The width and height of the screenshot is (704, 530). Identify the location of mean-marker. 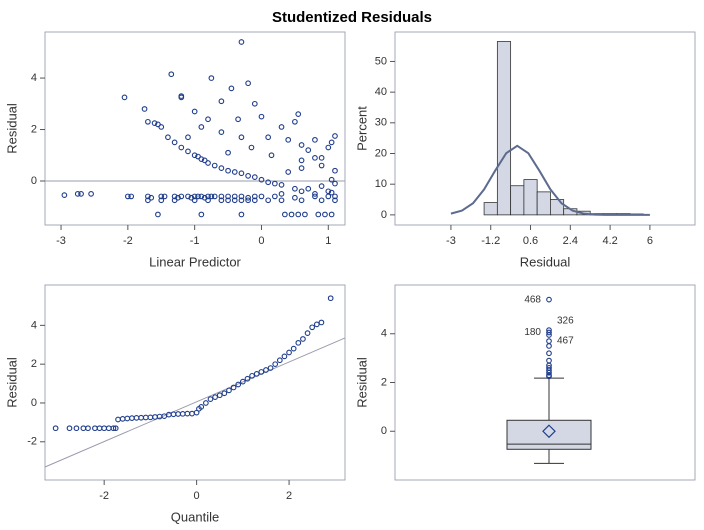
(549, 431).